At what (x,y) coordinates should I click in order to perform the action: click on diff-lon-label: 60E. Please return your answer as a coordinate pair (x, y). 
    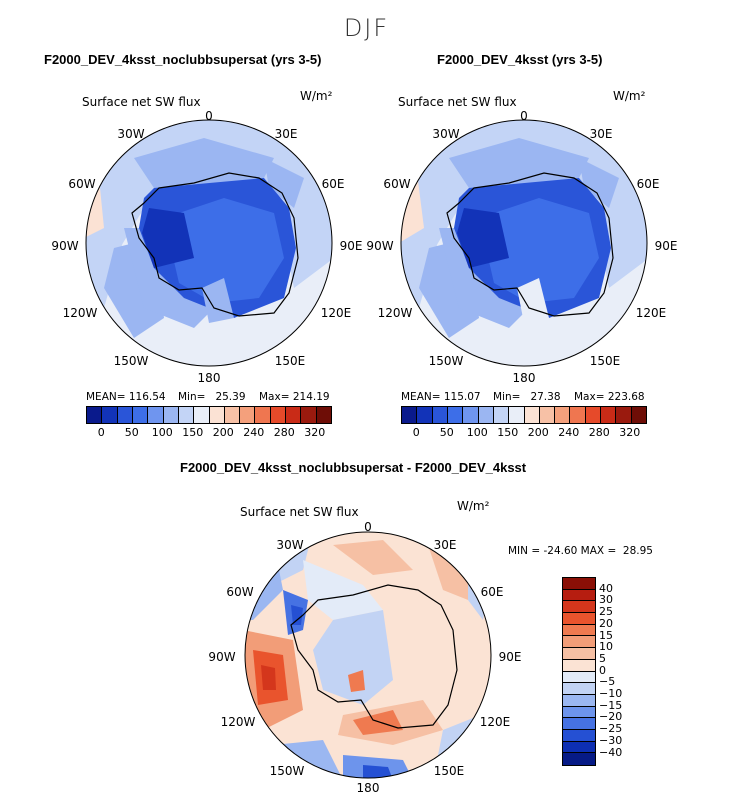
    Looking at the image, I should click on (492, 592).